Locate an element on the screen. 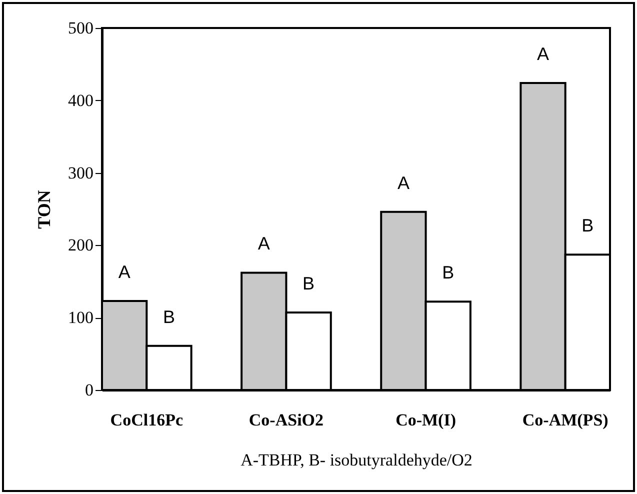 Image resolution: width=637 pixels, height=494 pixels. y-tick-label: 200 is located at coordinates (81, 245).